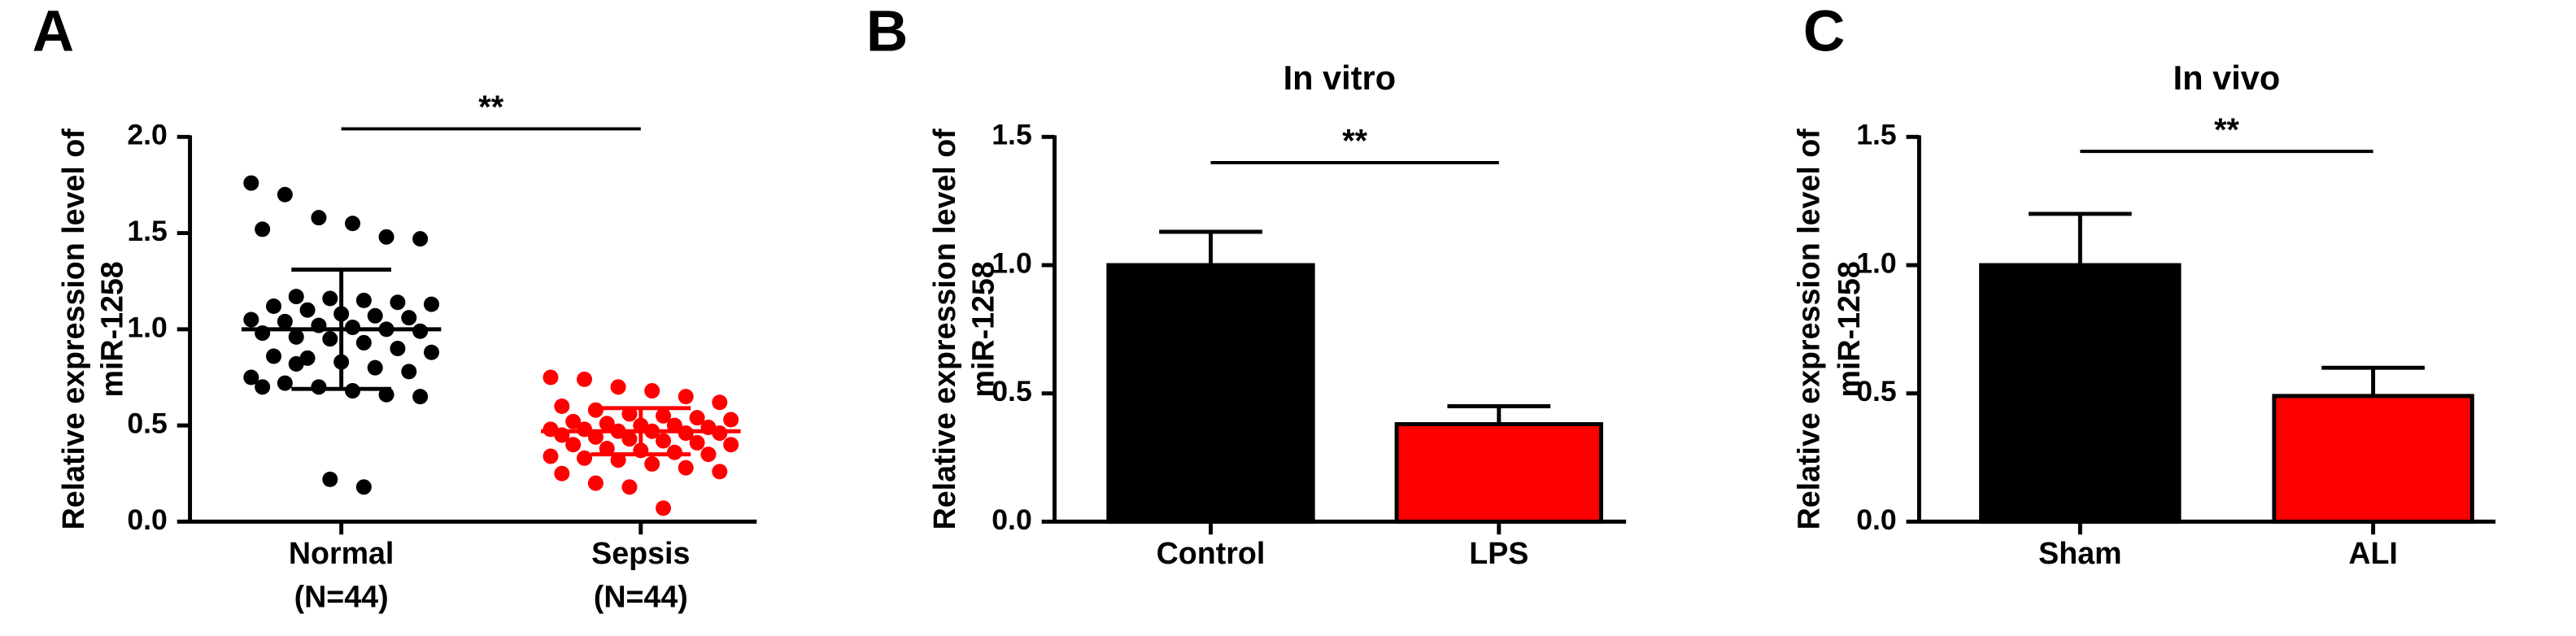  What do you see at coordinates (887, 31) in the screenshot?
I see `panel-label: B` at bounding box center [887, 31].